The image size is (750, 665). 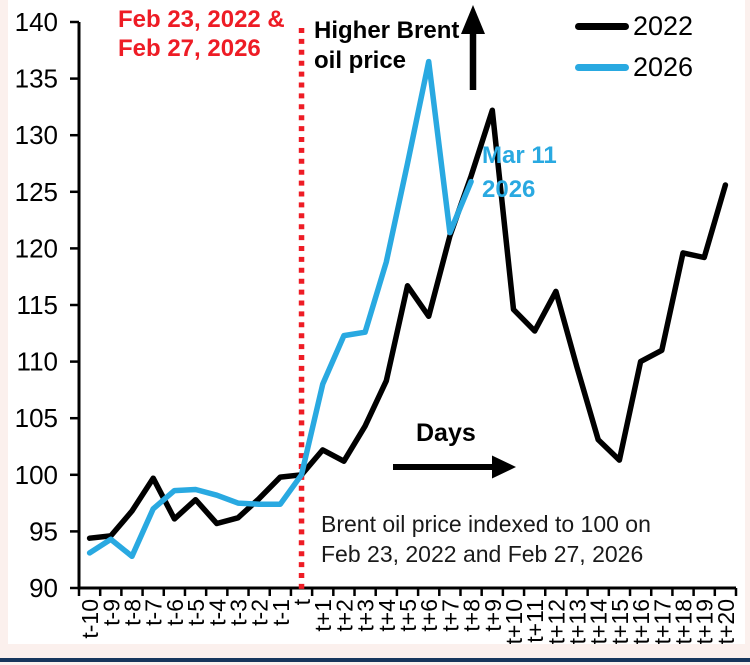 What do you see at coordinates (238, 612) in the screenshot?
I see `x-axis-label: t-3` at bounding box center [238, 612].